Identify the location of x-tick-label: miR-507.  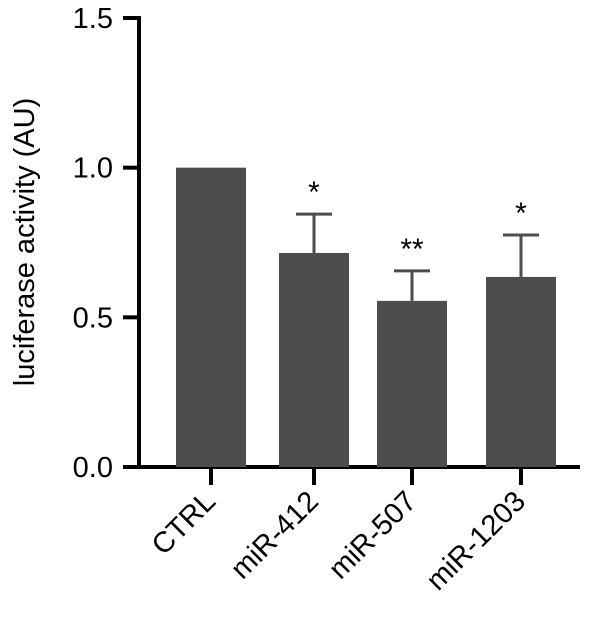
(373, 535).